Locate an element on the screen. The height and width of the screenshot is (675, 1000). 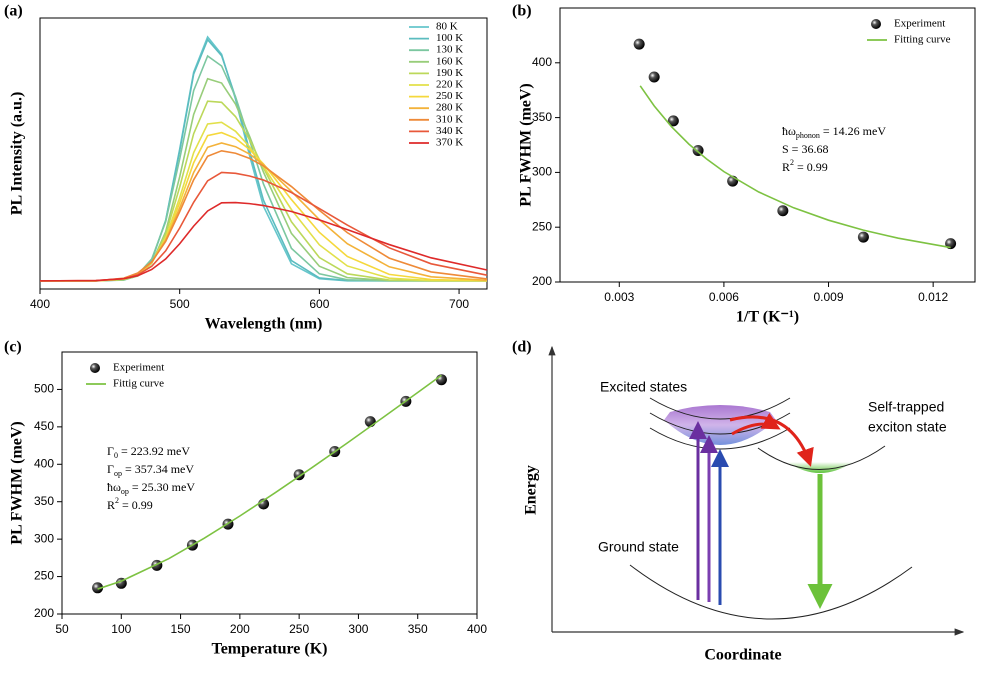
x-tick-label: 0.012 is located at coordinates (933, 297).